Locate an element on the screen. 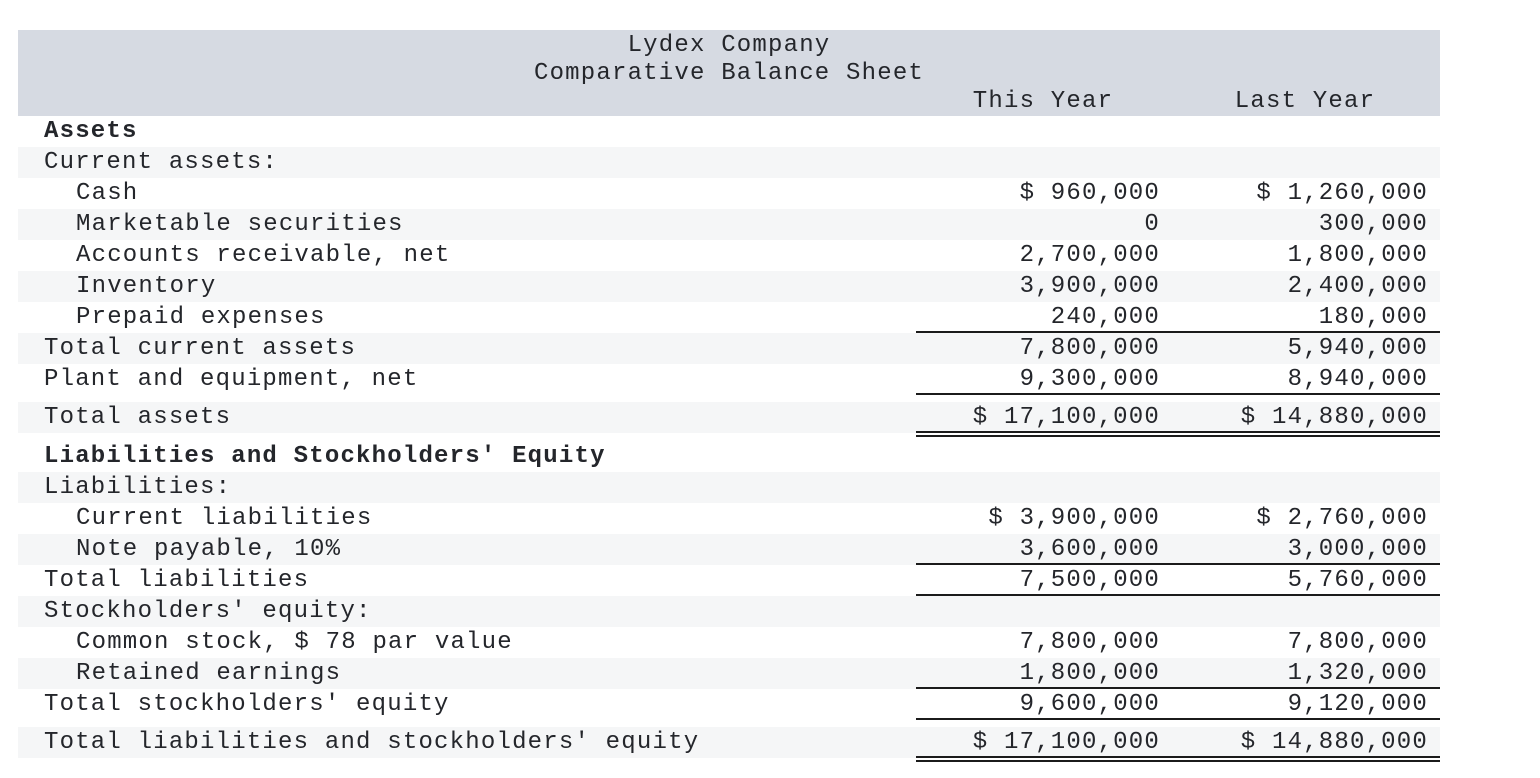 The height and width of the screenshot is (778, 1540). this-year-value: 9,300,000 is located at coordinates (1089, 379).